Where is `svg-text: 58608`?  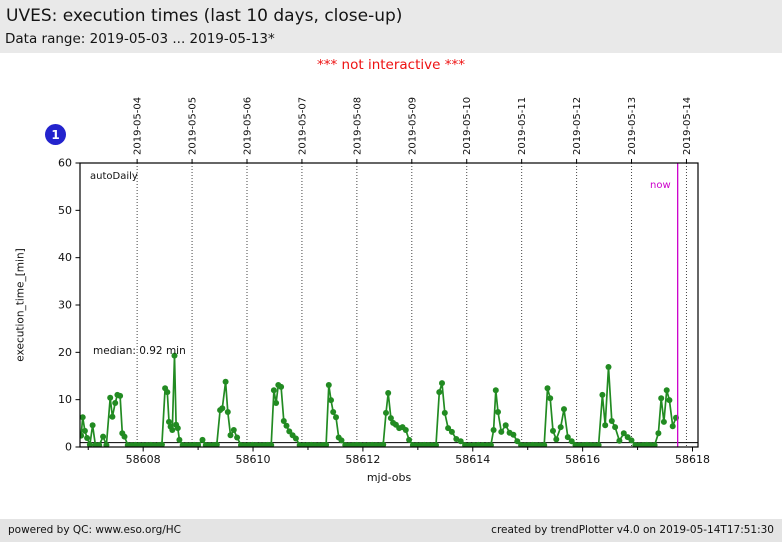
svg-text: 58608 is located at coordinates (143, 459).